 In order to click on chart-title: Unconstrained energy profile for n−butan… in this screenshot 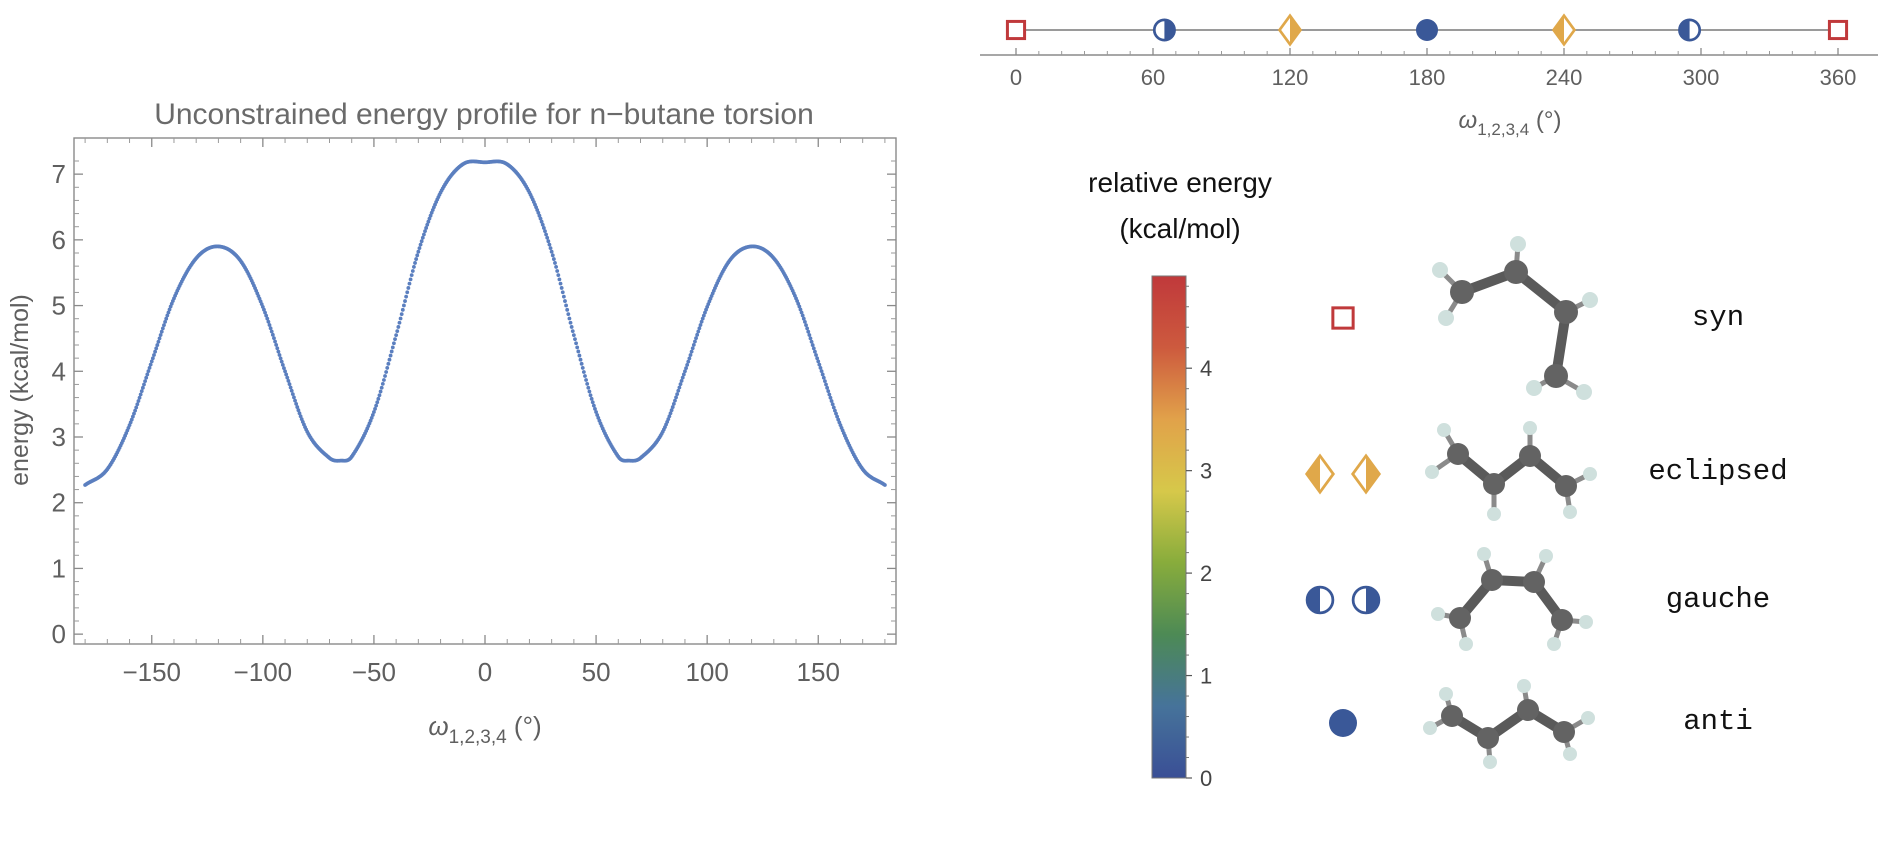, I will do `click(484, 114)`.